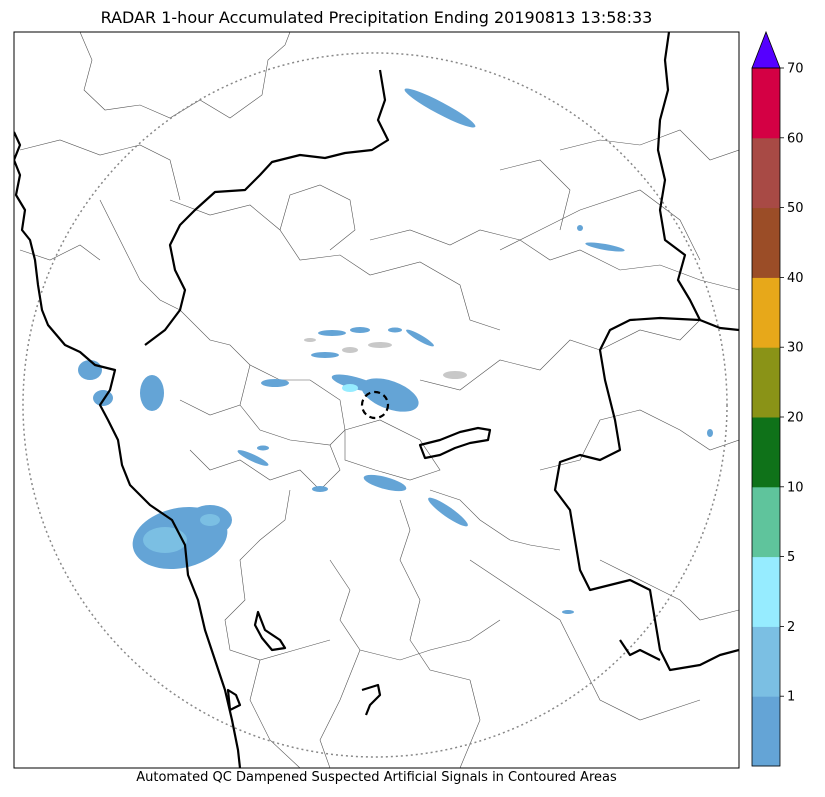 The height and width of the screenshot is (797, 825). I want to click on colorbar-tick-label: 1, so click(791, 697).